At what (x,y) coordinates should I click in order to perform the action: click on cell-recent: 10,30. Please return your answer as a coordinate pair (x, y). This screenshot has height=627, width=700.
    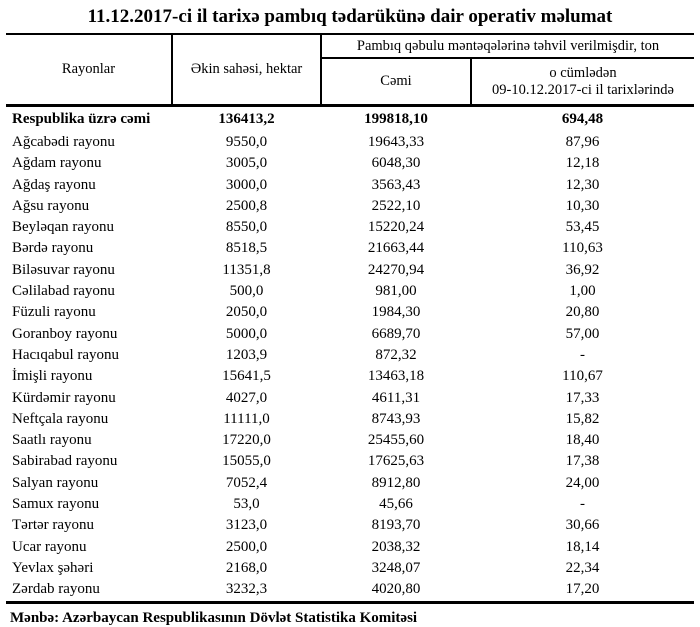
    Looking at the image, I should click on (582, 205).